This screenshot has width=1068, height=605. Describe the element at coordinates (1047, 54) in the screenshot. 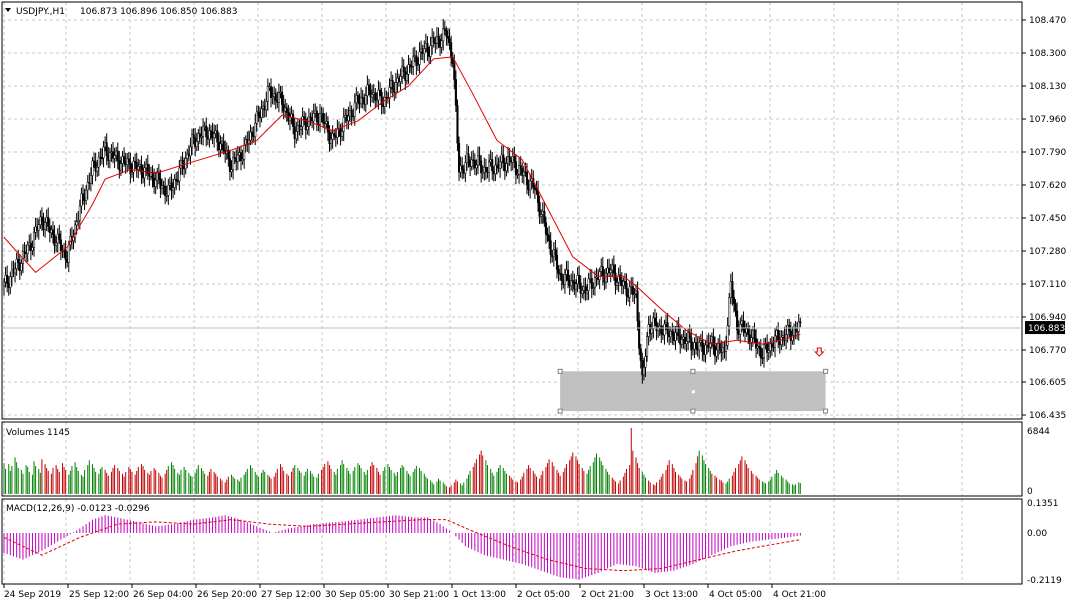

I see `price-tick-label: 108.300` at that location.